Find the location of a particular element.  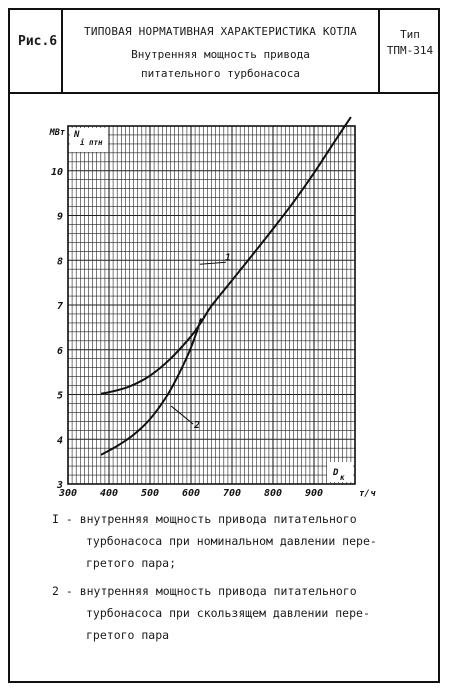

main-title: ТИПОВАЯ НОРМАТИВНАЯ ХАРАКТЕРИСТИКА КОТЛА is located at coordinates (220, 31).